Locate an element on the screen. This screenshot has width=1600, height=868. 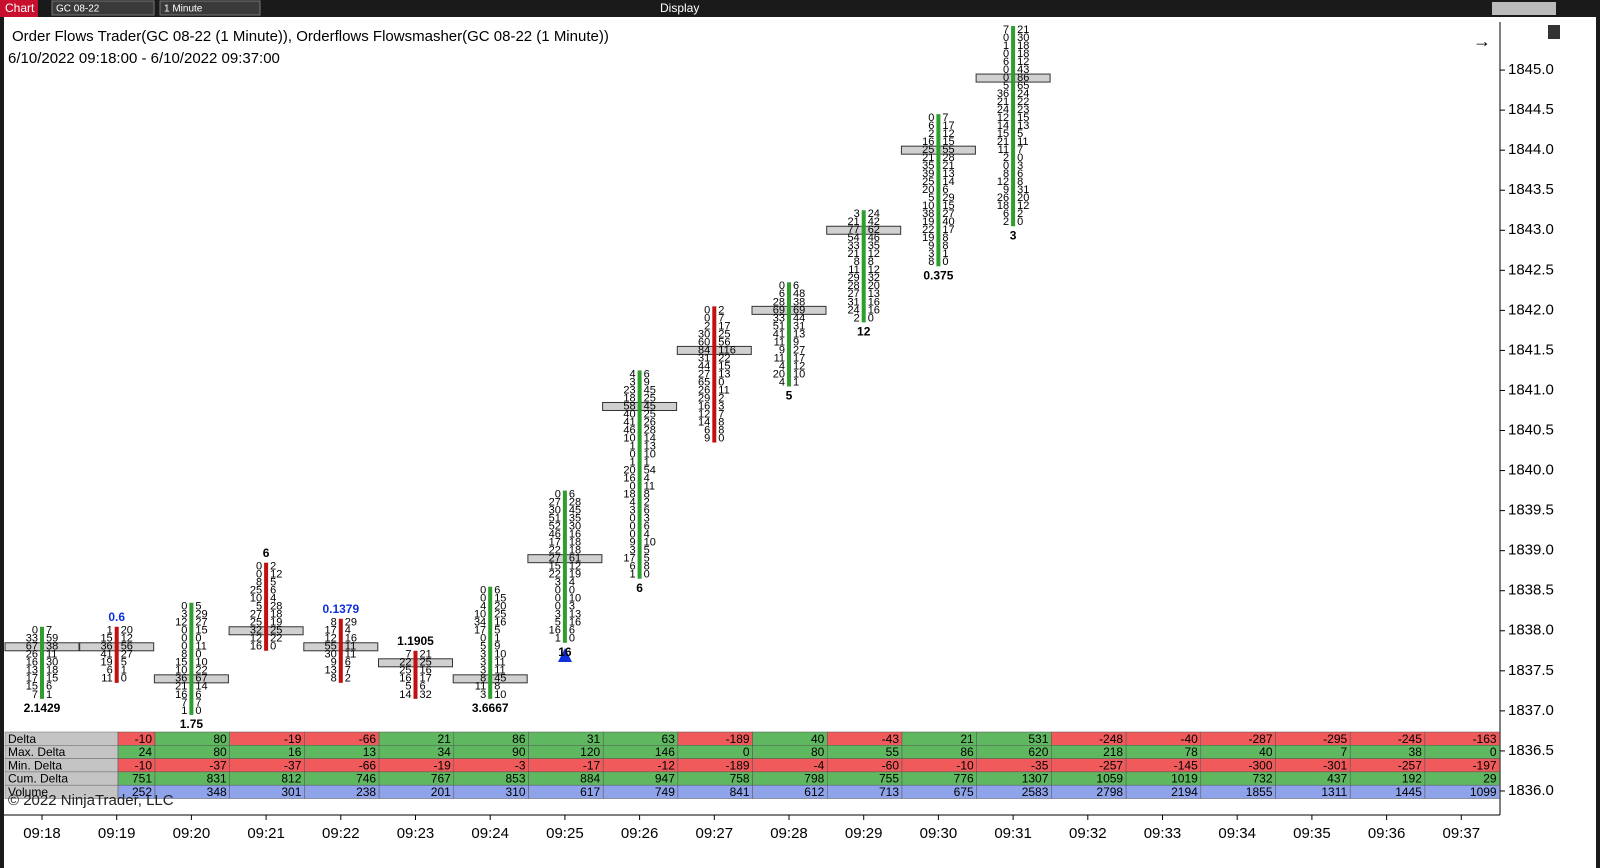
cell-value: -3 is located at coordinates (520, 765).